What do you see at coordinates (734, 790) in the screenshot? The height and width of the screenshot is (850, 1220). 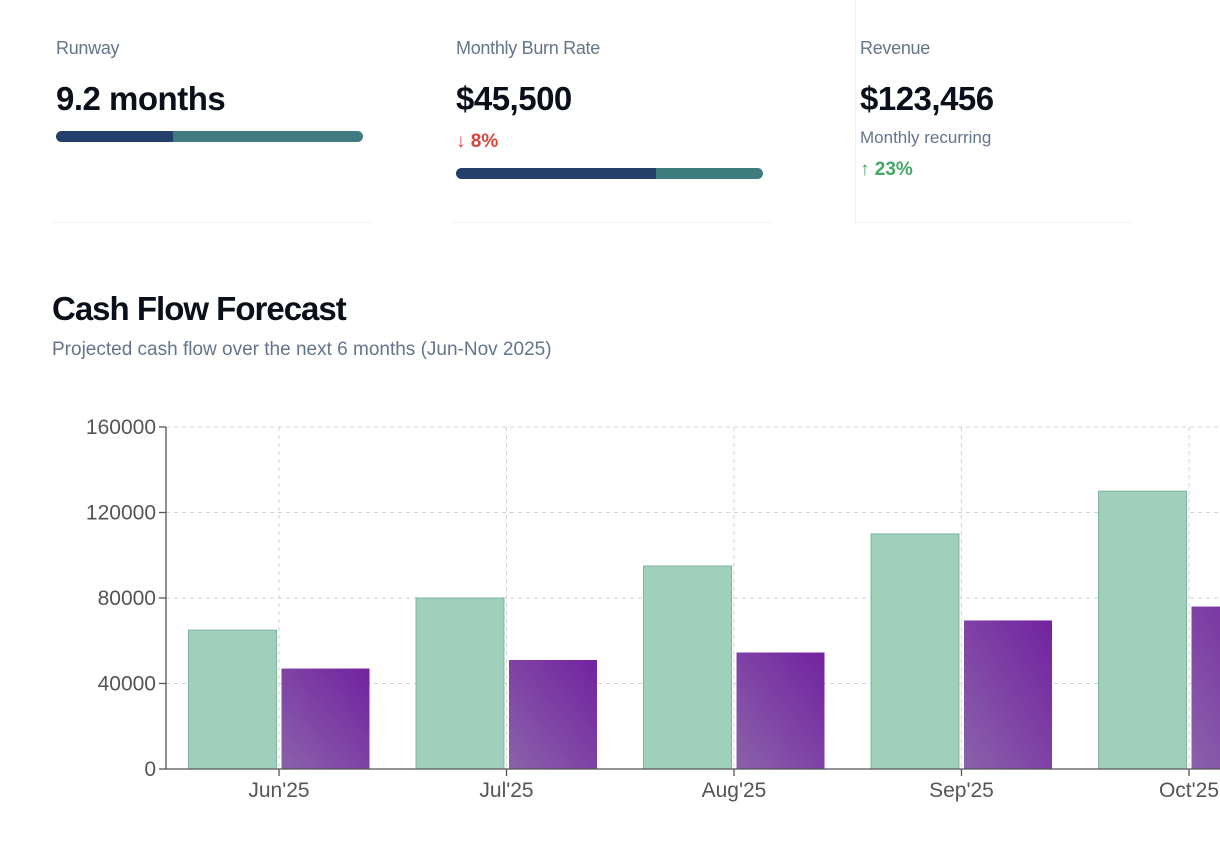 I see `x-tick-label: Aug'25` at bounding box center [734, 790].